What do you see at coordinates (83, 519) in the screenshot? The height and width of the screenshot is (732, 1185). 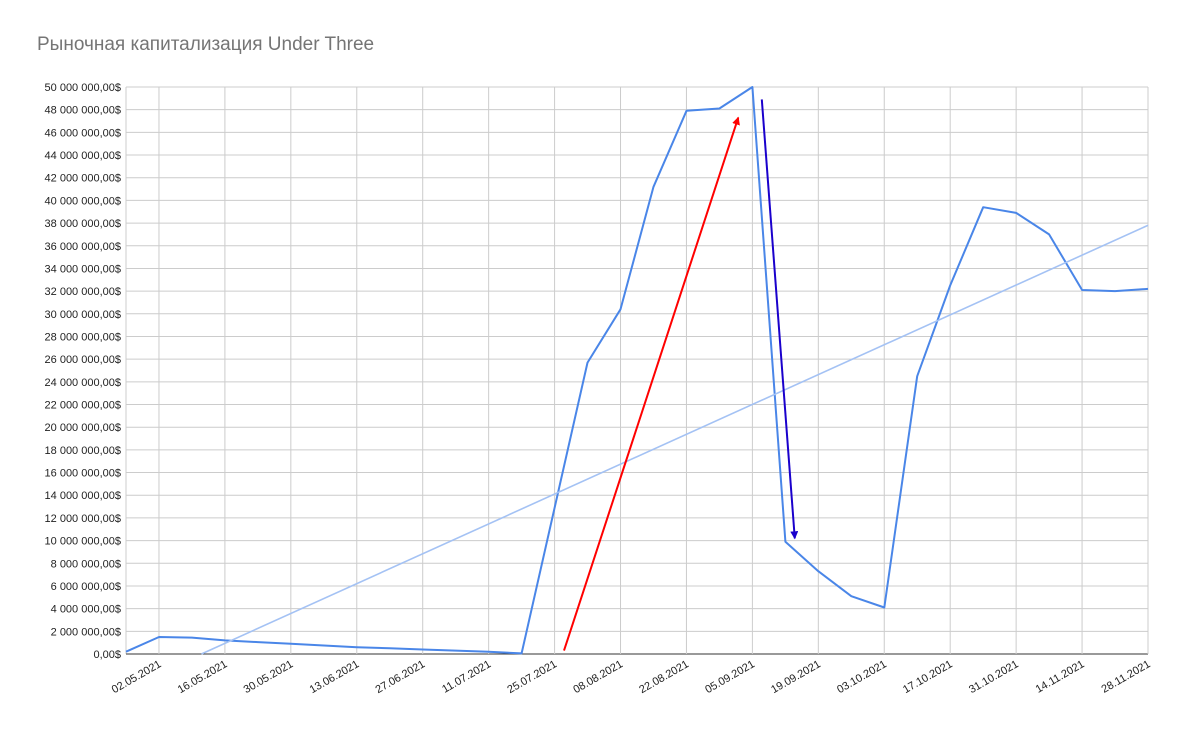 I see `y-tick-label: 12 000 000,00$` at bounding box center [83, 519].